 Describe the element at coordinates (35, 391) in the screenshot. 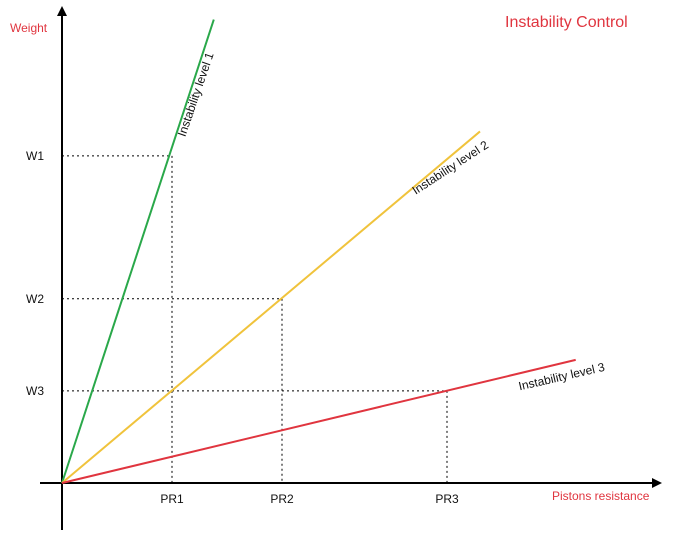

I see `y-tick-3: W3` at that location.